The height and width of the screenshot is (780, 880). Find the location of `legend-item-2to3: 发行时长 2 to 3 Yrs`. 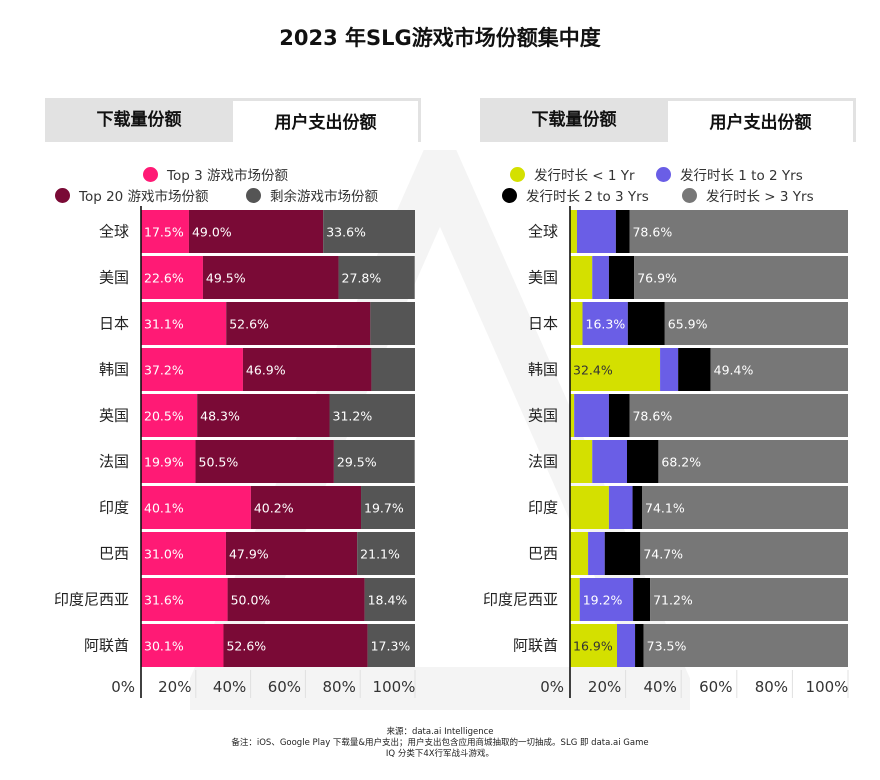

legend-item-2to3: 发行时长 2 to 3 Yrs is located at coordinates (575, 195).